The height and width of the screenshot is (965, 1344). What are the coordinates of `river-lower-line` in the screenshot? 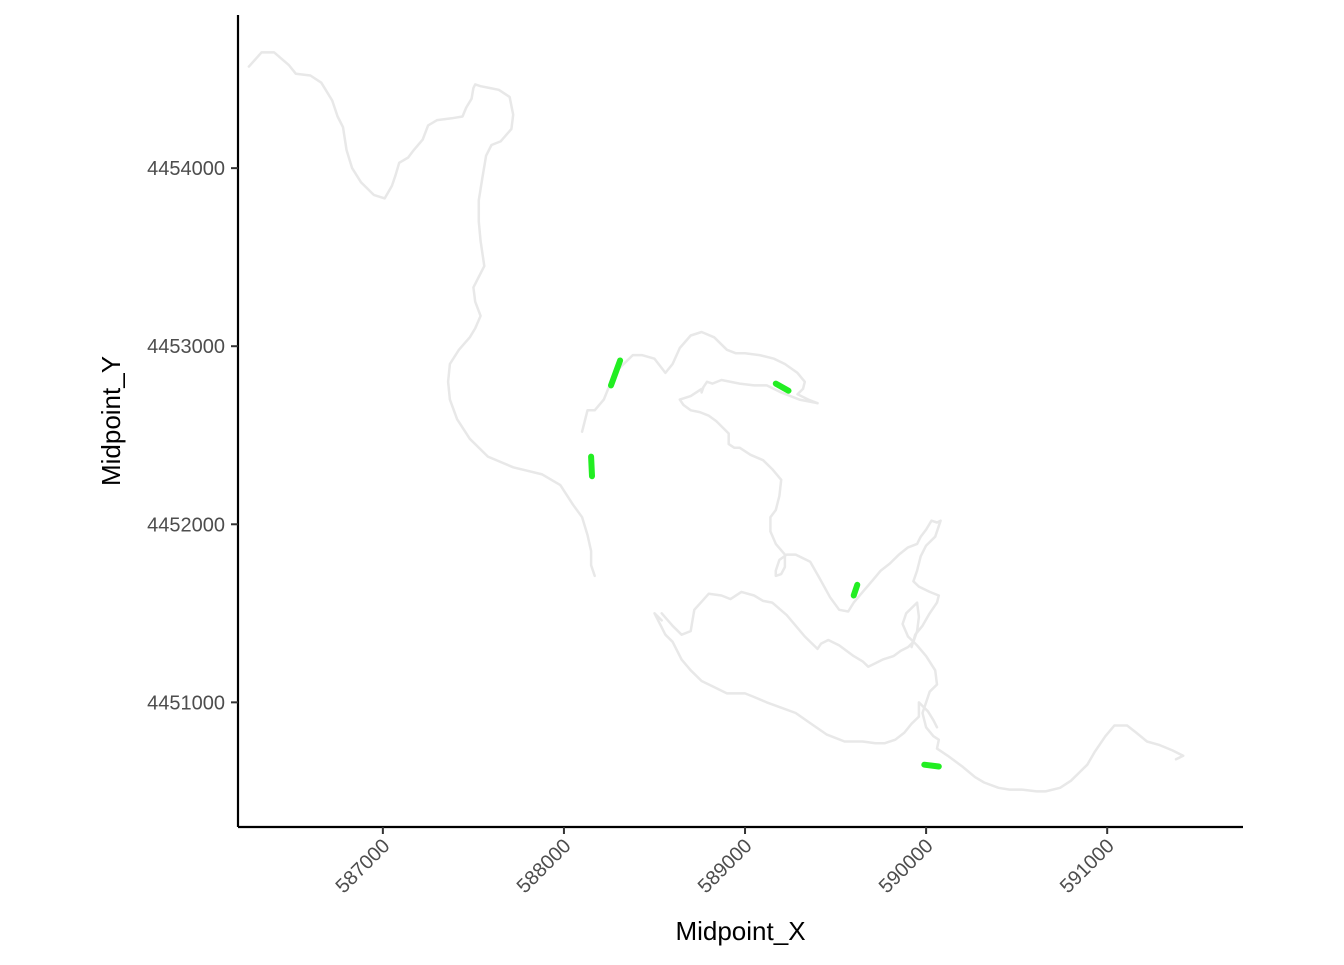 It's located at (922, 691).